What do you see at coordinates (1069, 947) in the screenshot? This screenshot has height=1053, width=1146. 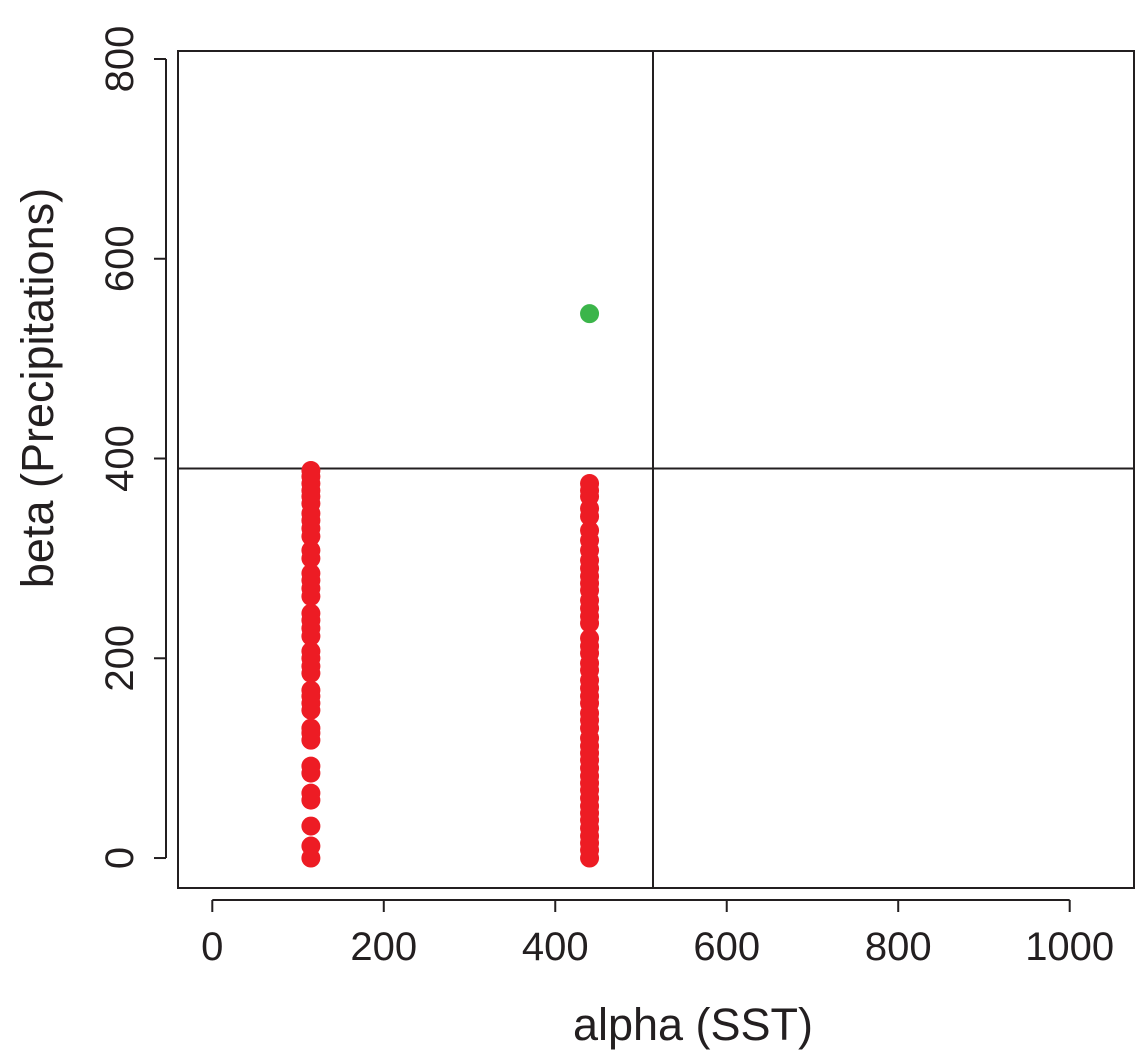 I see `x-tick-label: 1000` at bounding box center [1069, 947].